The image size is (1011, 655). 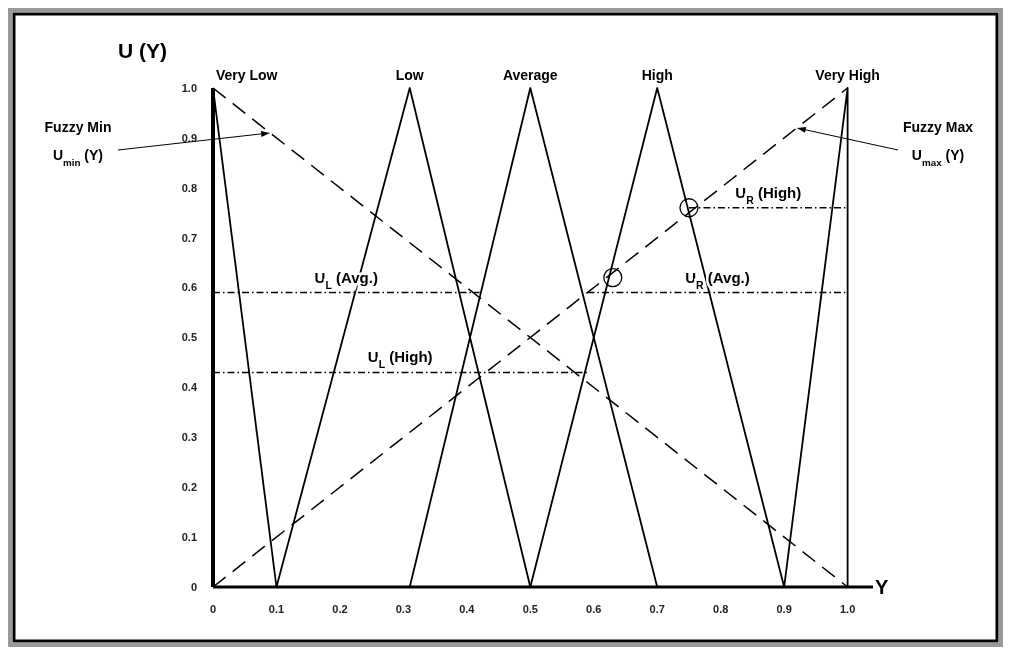 What do you see at coordinates (657, 609) in the screenshot?
I see `x-tick-label: 0.7` at bounding box center [657, 609].